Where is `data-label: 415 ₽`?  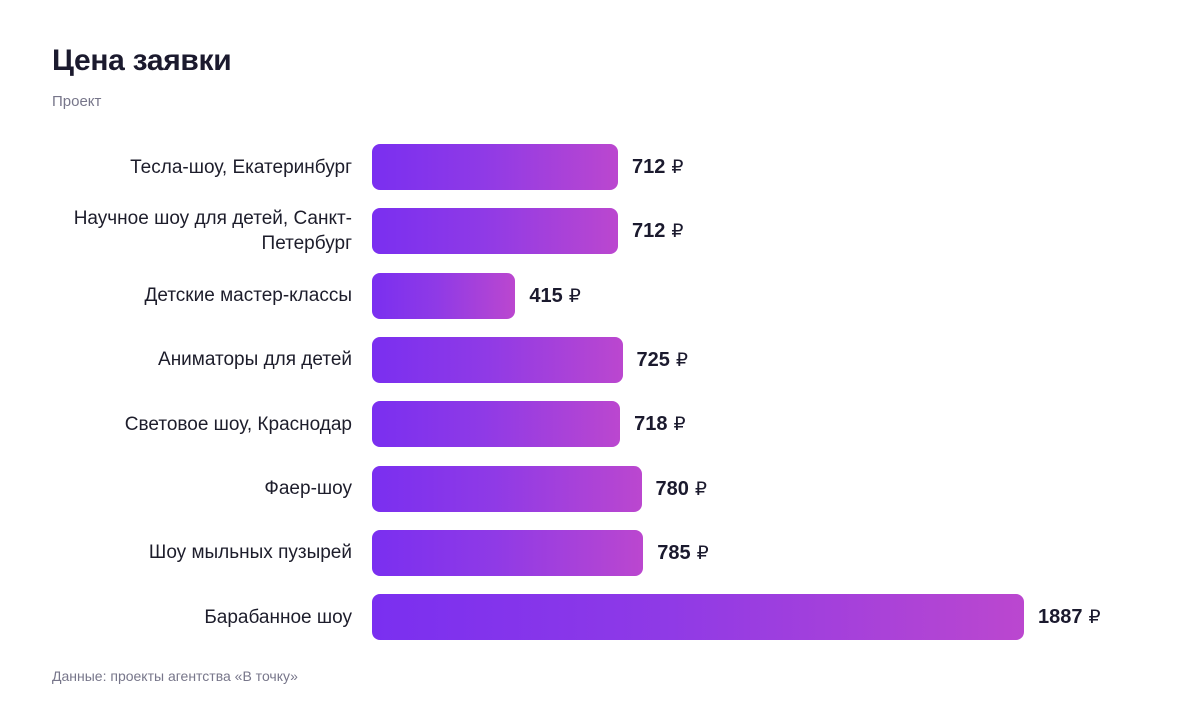
data-label: 415 ₽ is located at coordinates (554, 296).